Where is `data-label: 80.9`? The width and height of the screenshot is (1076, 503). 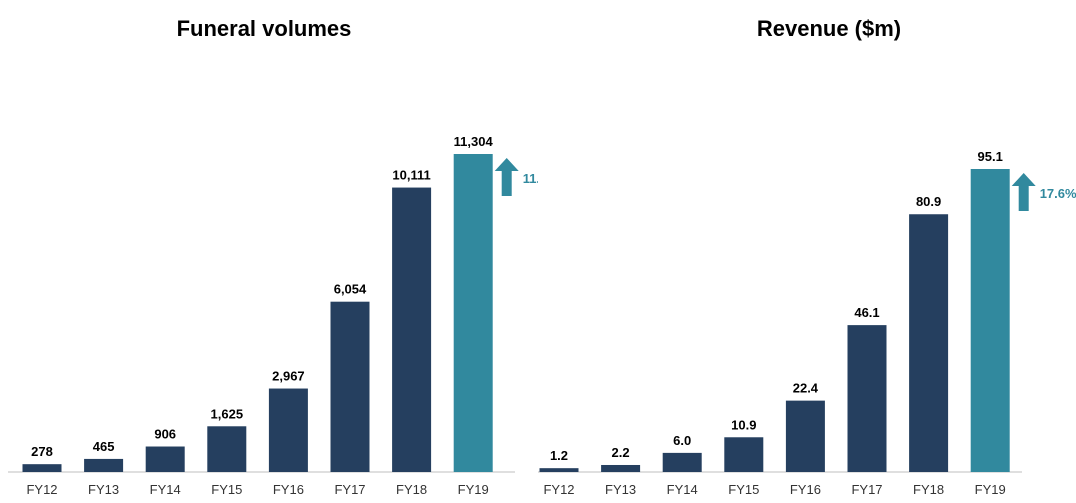 data-label: 80.9 is located at coordinates (928, 201).